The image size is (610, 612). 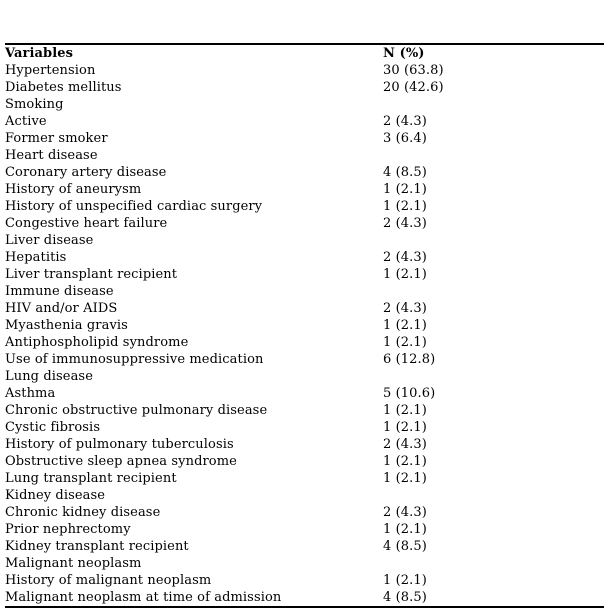 What do you see at coordinates (304, 155) in the screenshot?
I see `table-section-row: Heart disease` at bounding box center [304, 155].